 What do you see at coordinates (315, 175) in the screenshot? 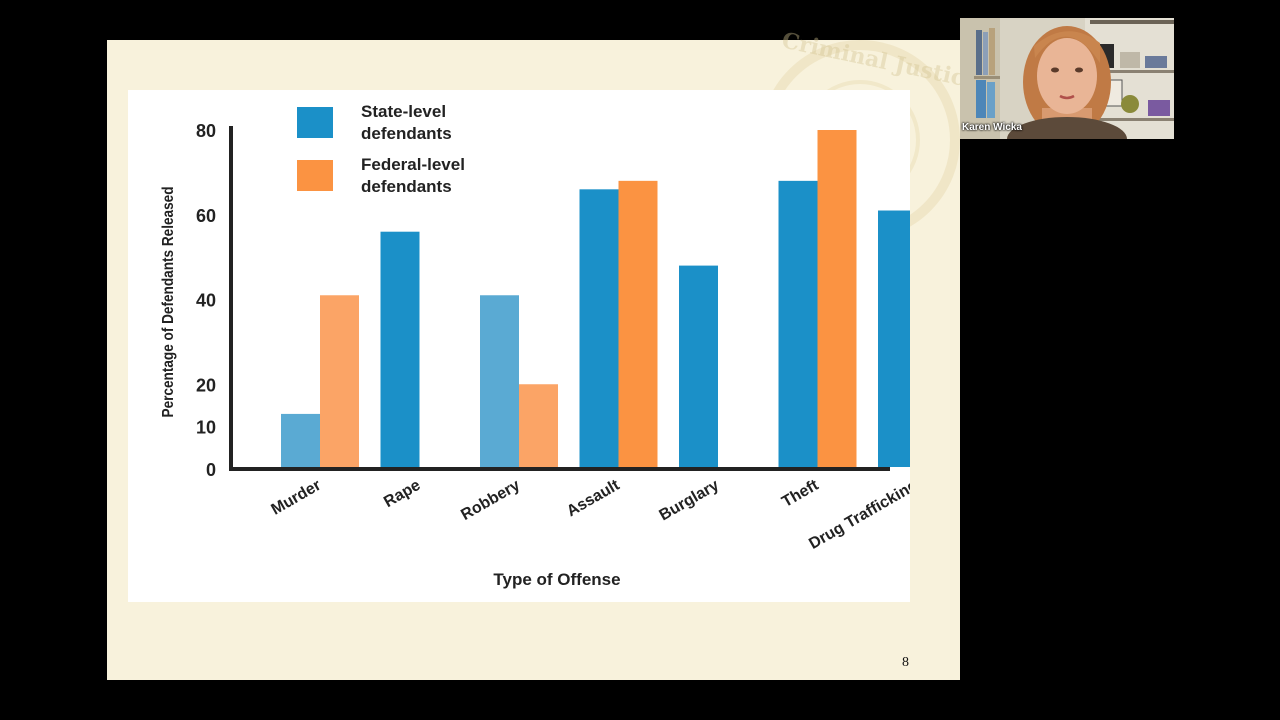
I see `legend-swatch-federal` at bounding box center [315, 175].